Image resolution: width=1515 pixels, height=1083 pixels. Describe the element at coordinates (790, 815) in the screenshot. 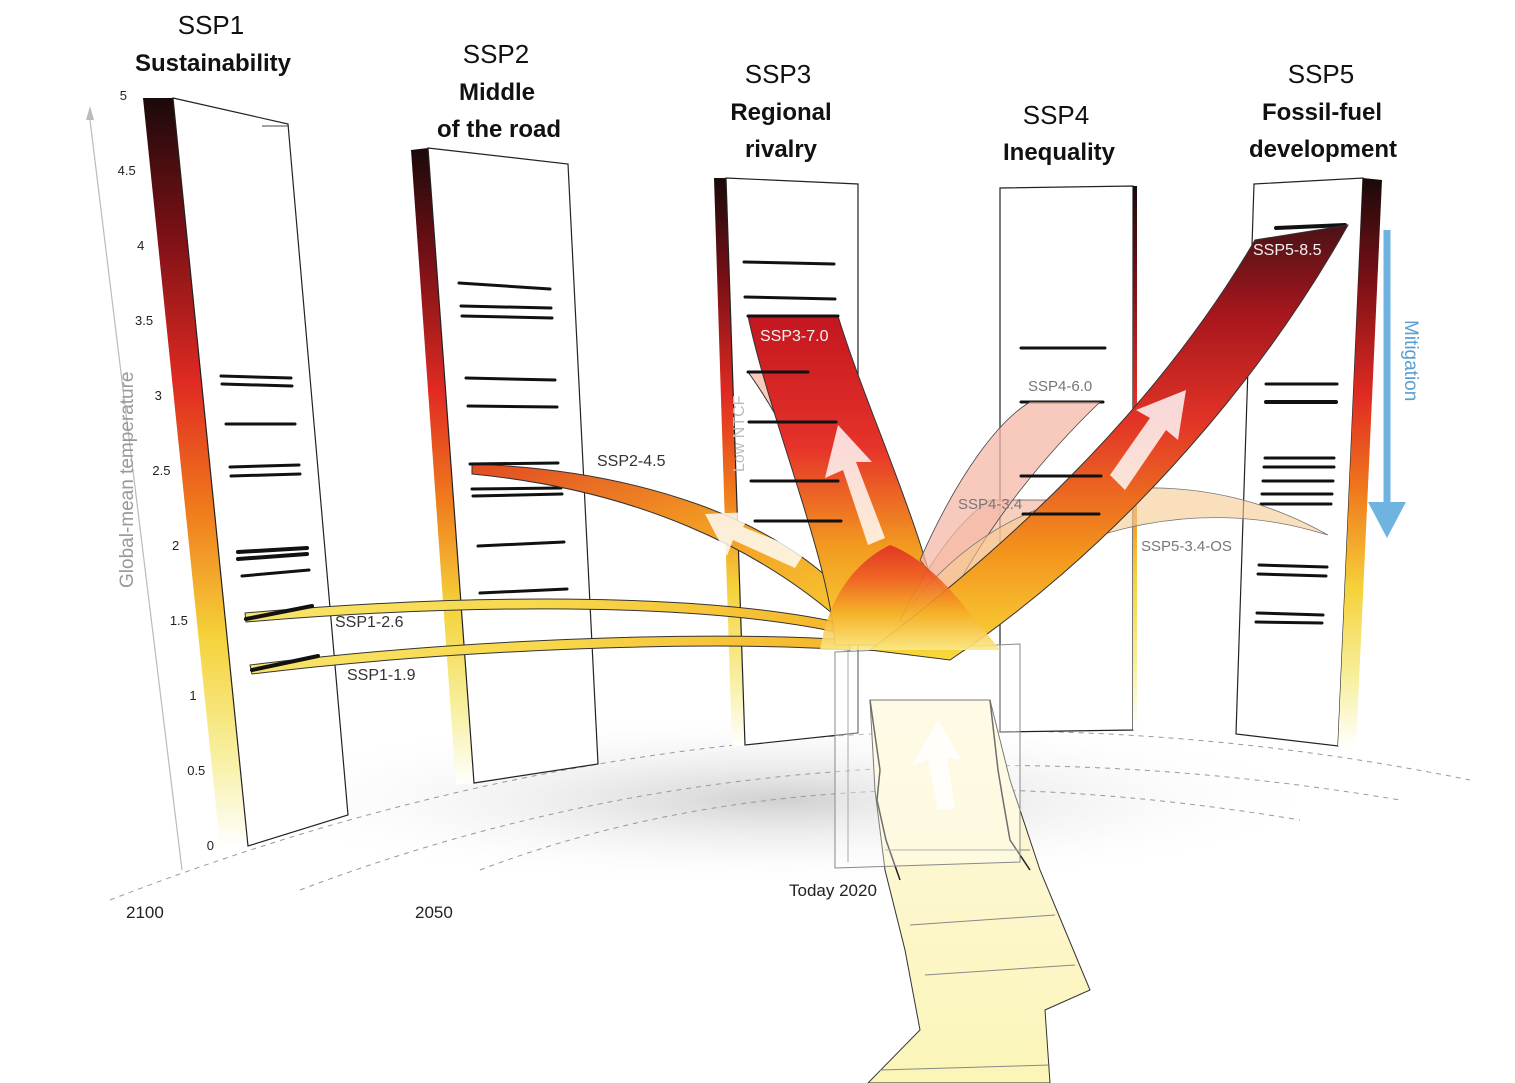

I see `ground-arcs` at that location.